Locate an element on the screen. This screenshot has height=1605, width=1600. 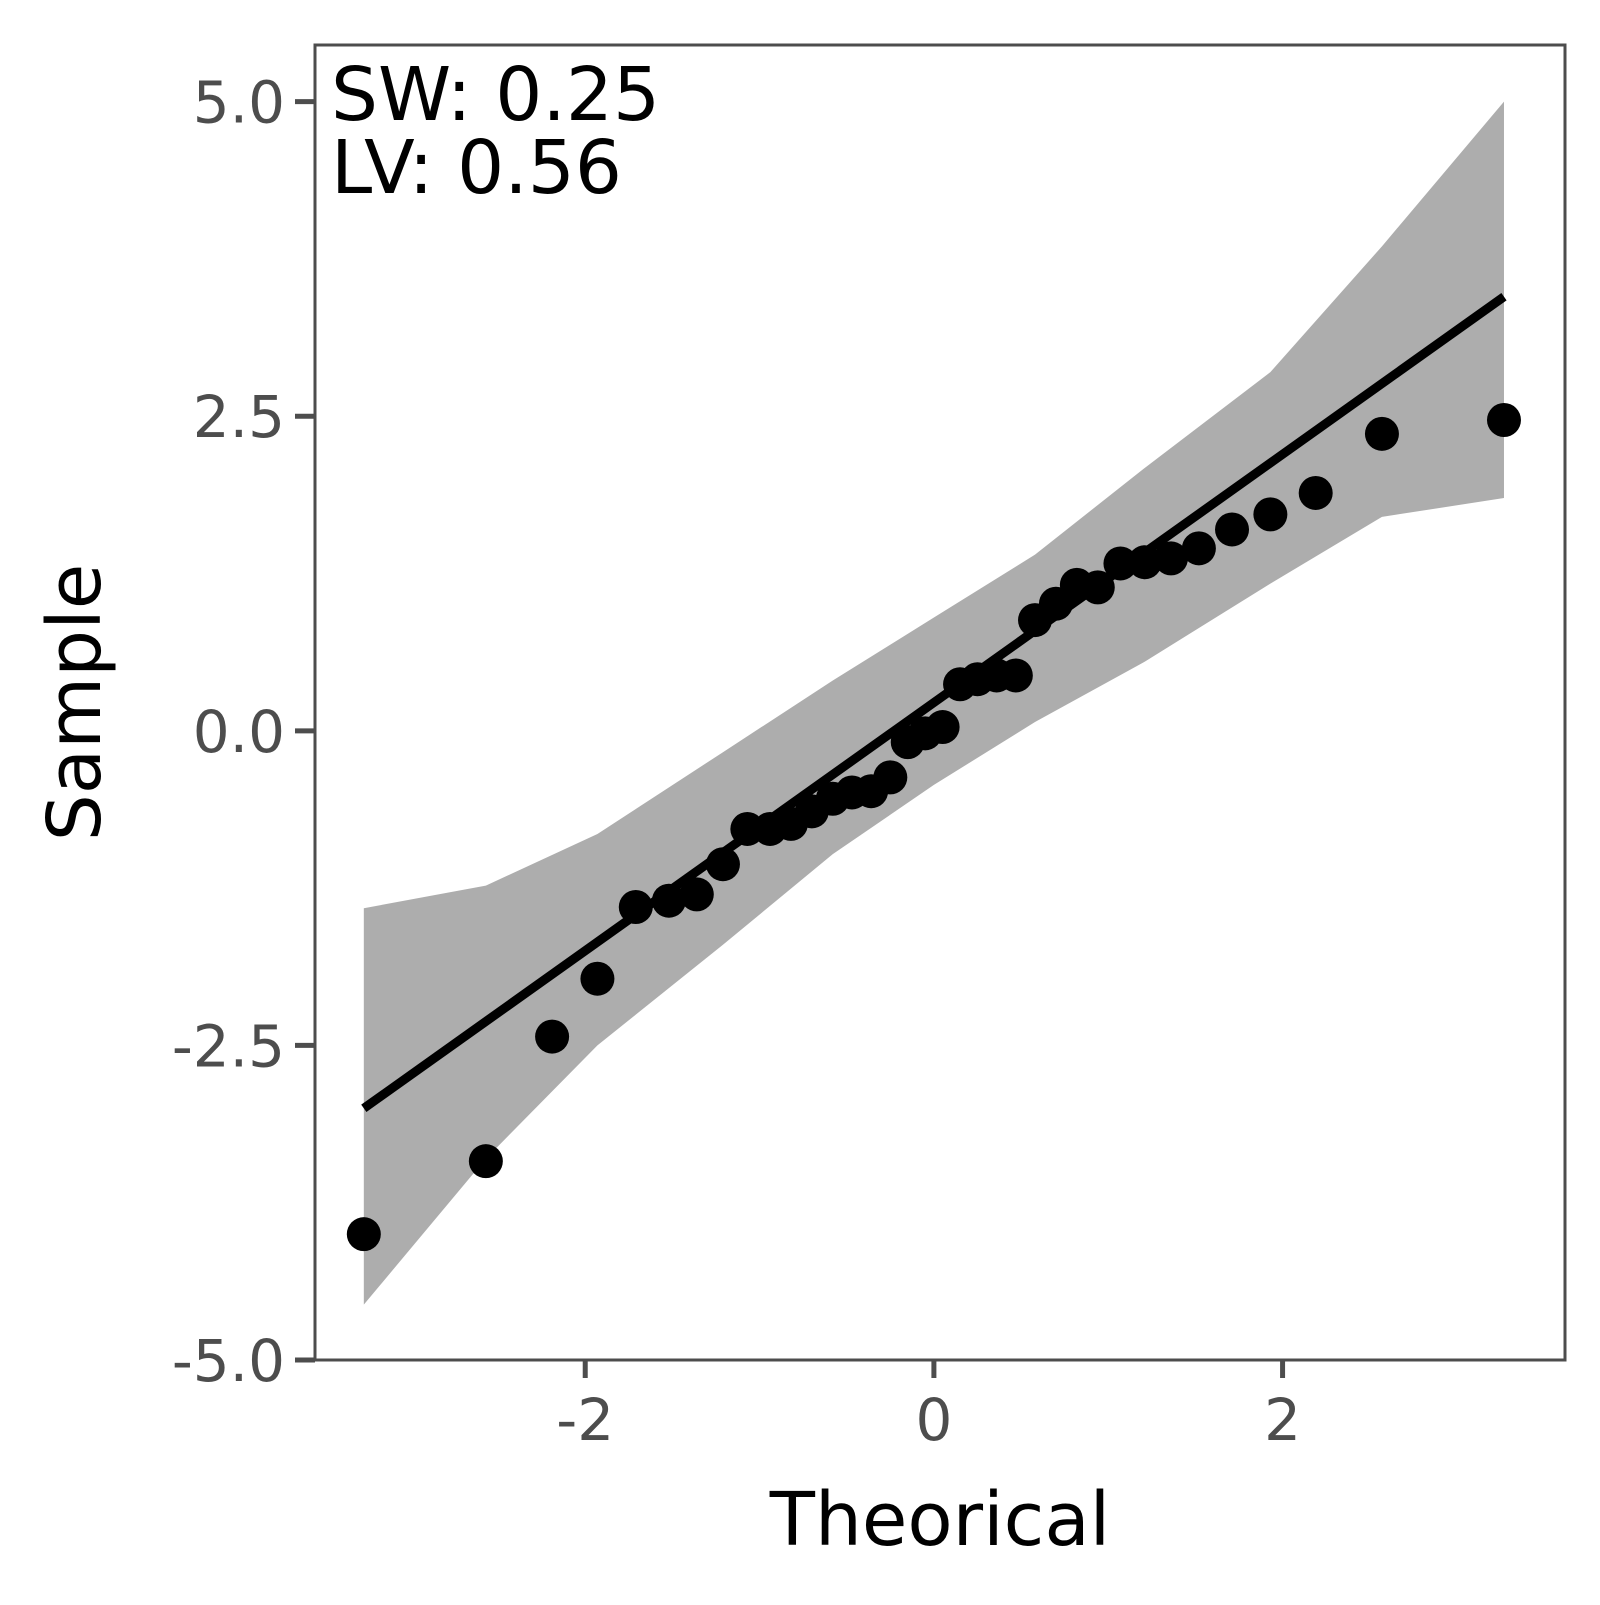
x-tick-label: 0 is located at coordinates (933, 1420).